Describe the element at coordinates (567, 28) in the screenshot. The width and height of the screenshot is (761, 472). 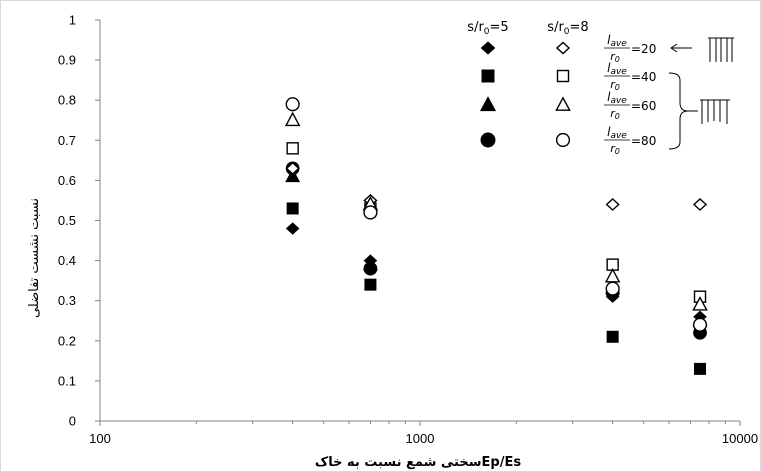
I see `legend-header-s8: s/r0=8` at that location.